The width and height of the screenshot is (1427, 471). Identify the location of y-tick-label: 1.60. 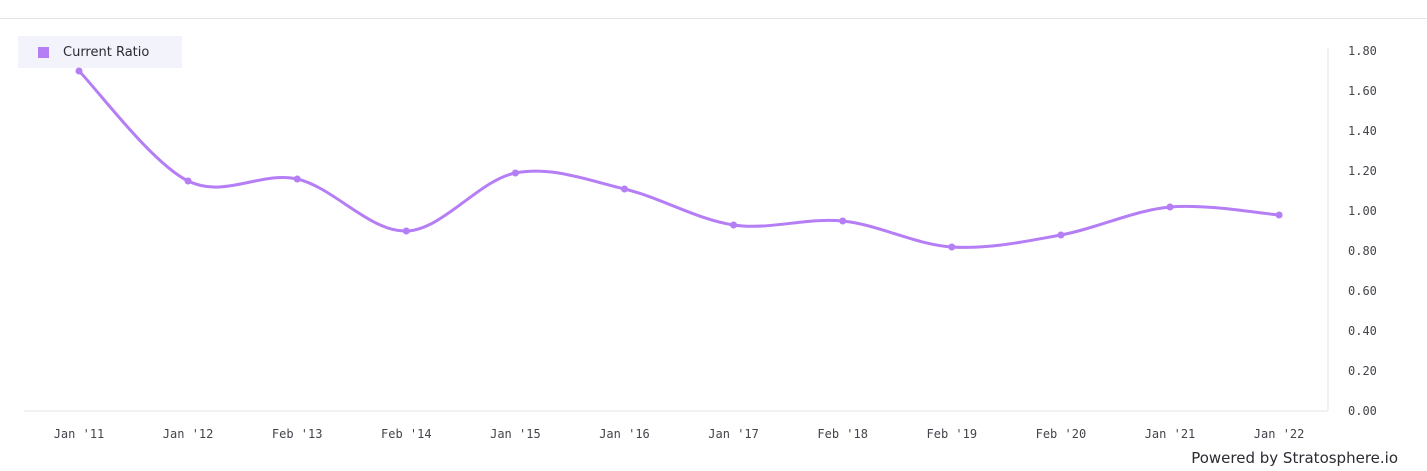
(1362, 91).